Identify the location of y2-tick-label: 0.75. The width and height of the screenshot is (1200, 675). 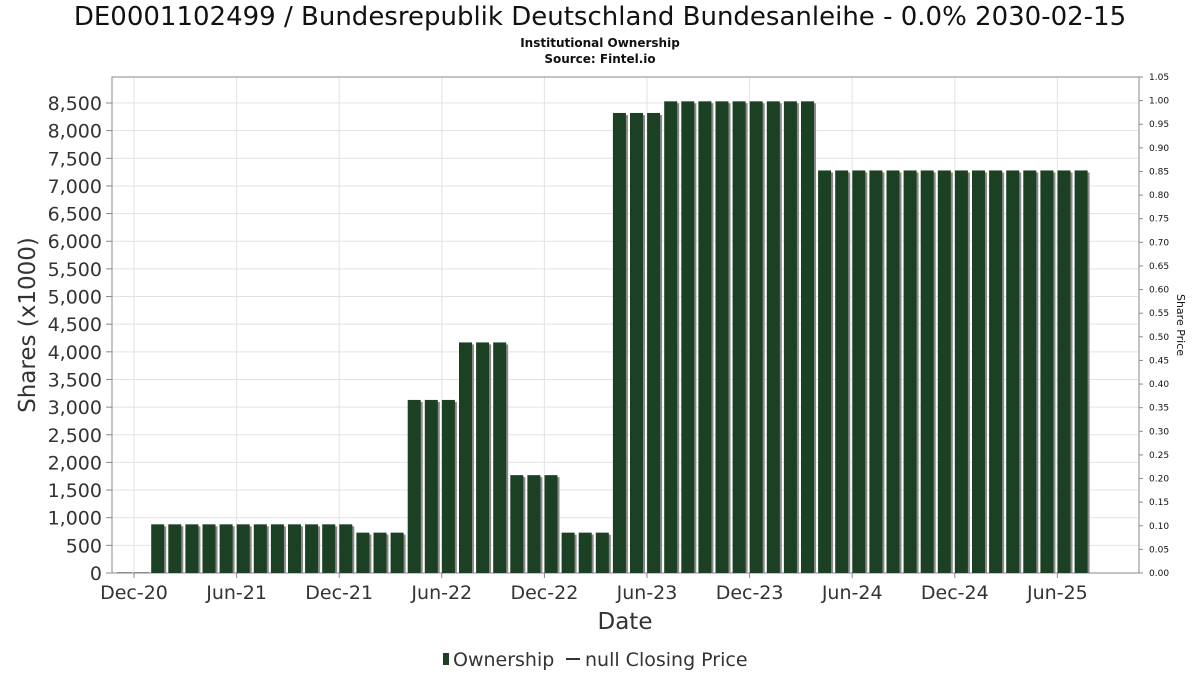
(1159, 220).